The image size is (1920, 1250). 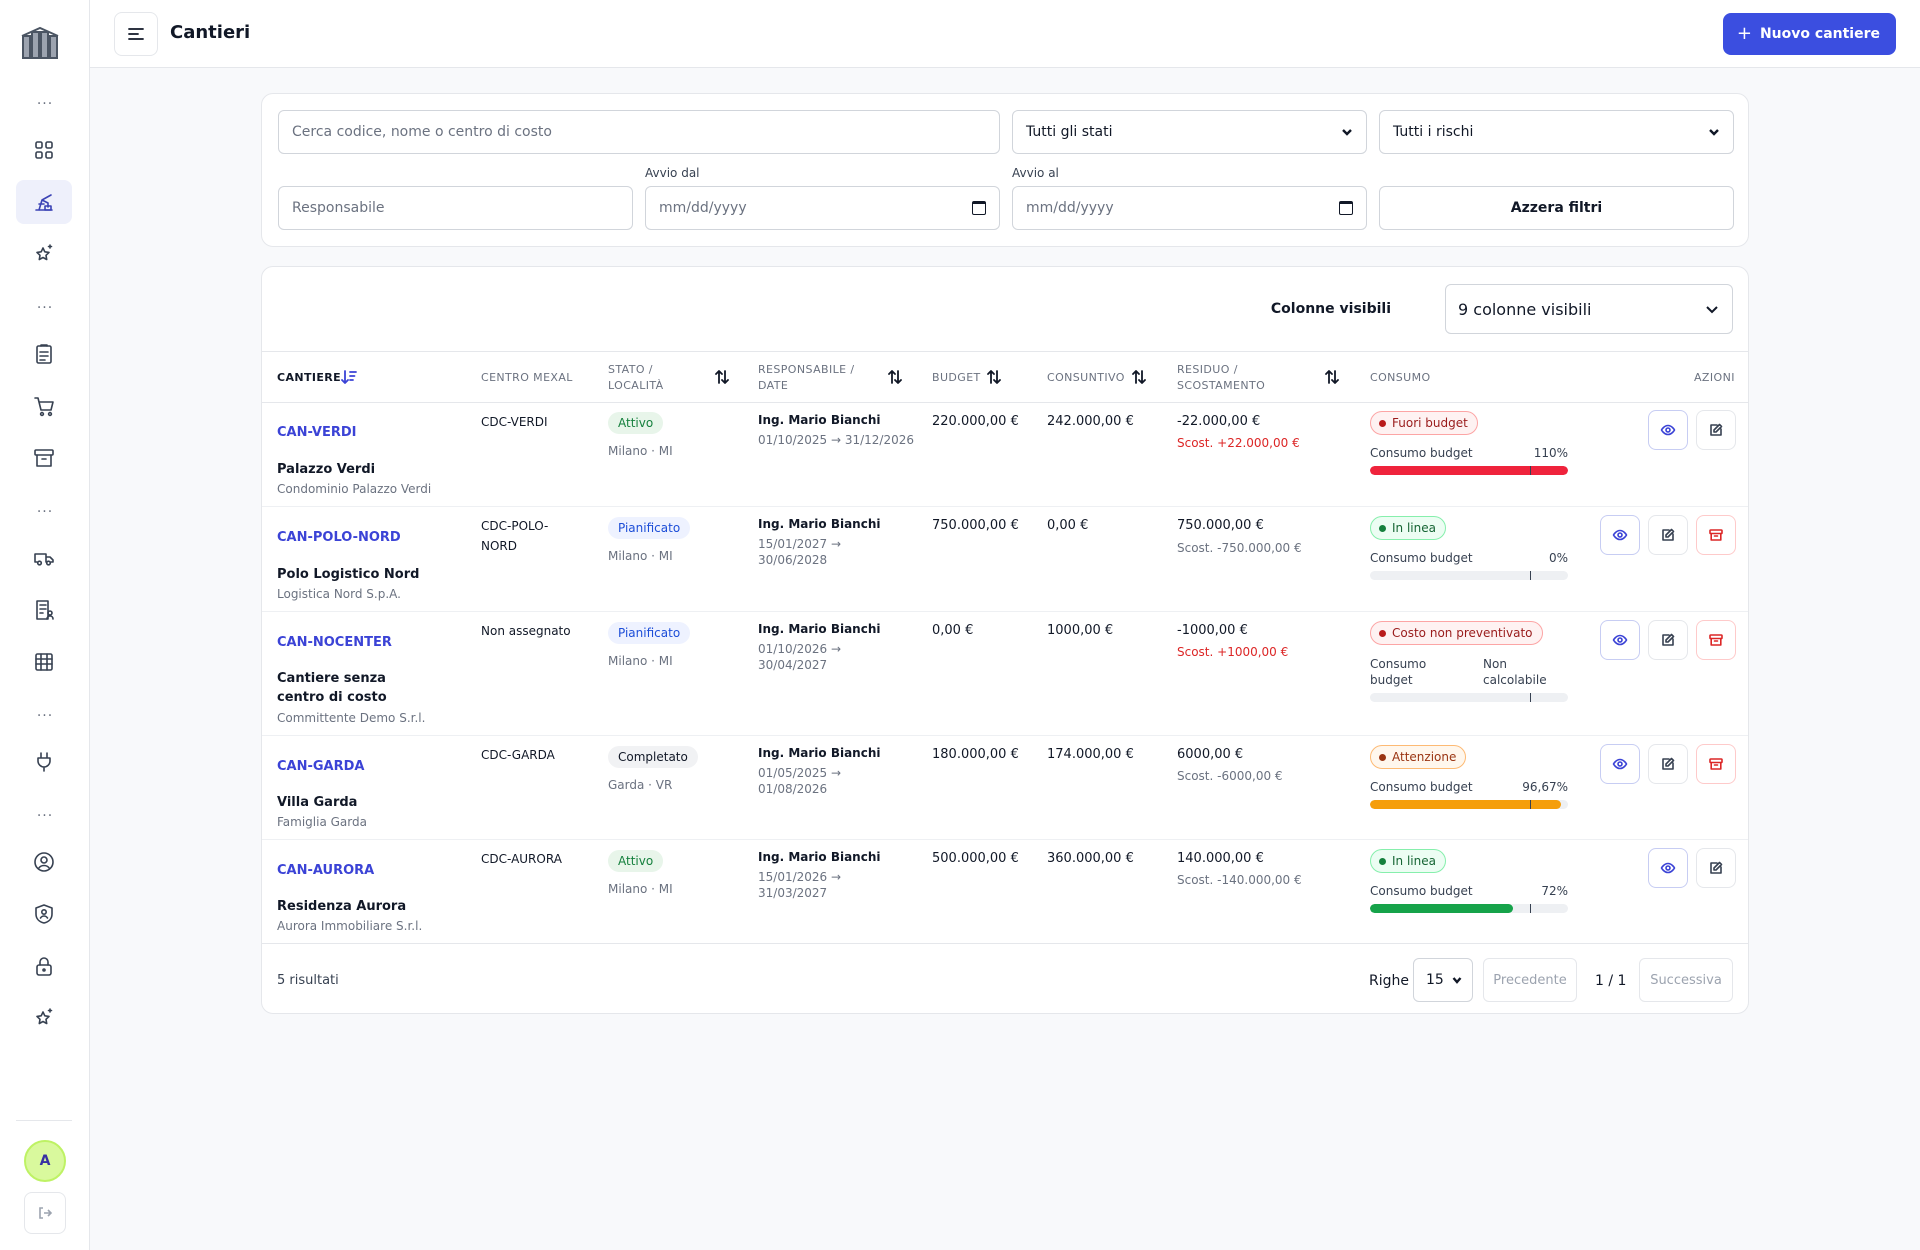 What do you see at coordinates (636, 378) in the screenshot?
I see `th-stato: STATO / LOCALITÀ` at bounding box center [636, 378].